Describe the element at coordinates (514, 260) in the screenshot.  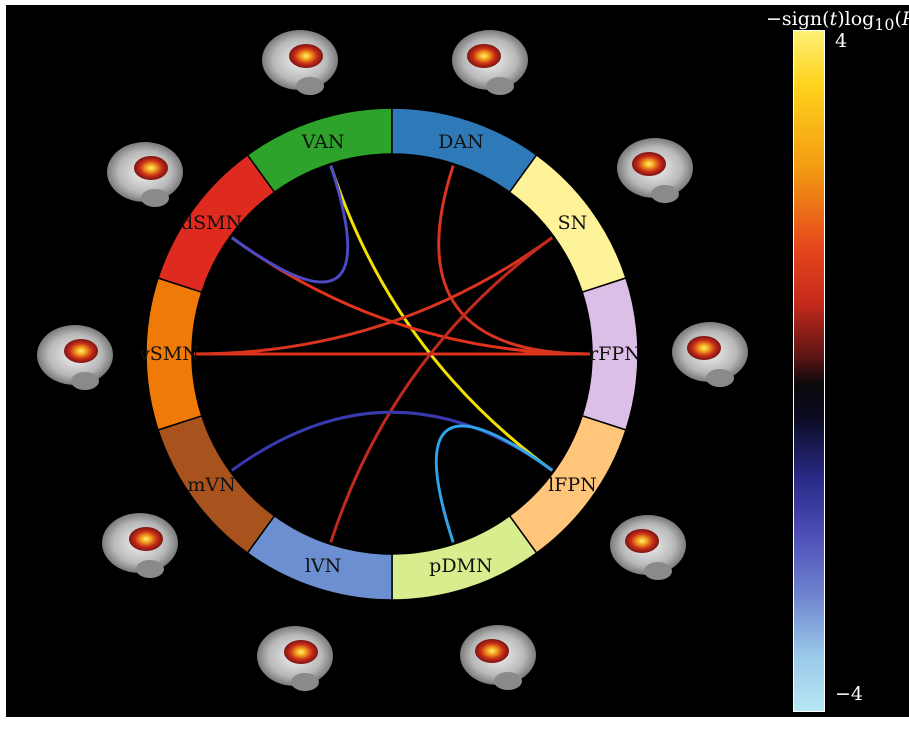
I see `connection-dan-rfpn` at that location.